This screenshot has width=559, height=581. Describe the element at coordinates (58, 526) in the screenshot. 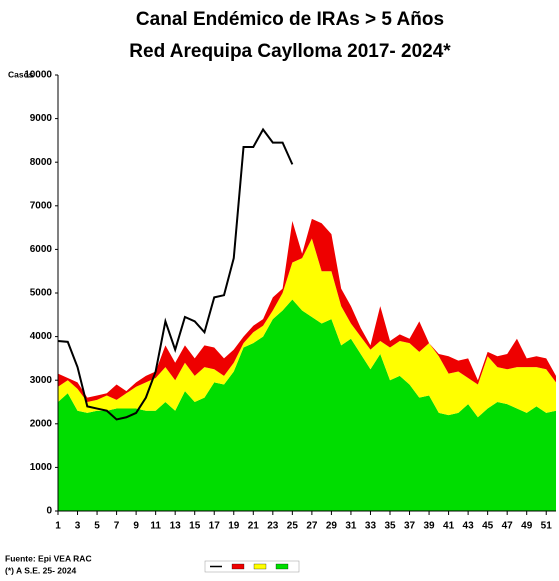

I see `x-tick-label: 1` at that location.